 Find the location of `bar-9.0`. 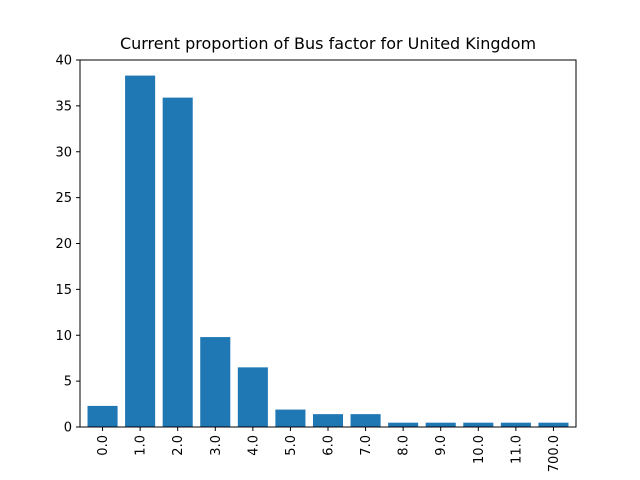

bar-9.0 is located at coordinates (440, 424).